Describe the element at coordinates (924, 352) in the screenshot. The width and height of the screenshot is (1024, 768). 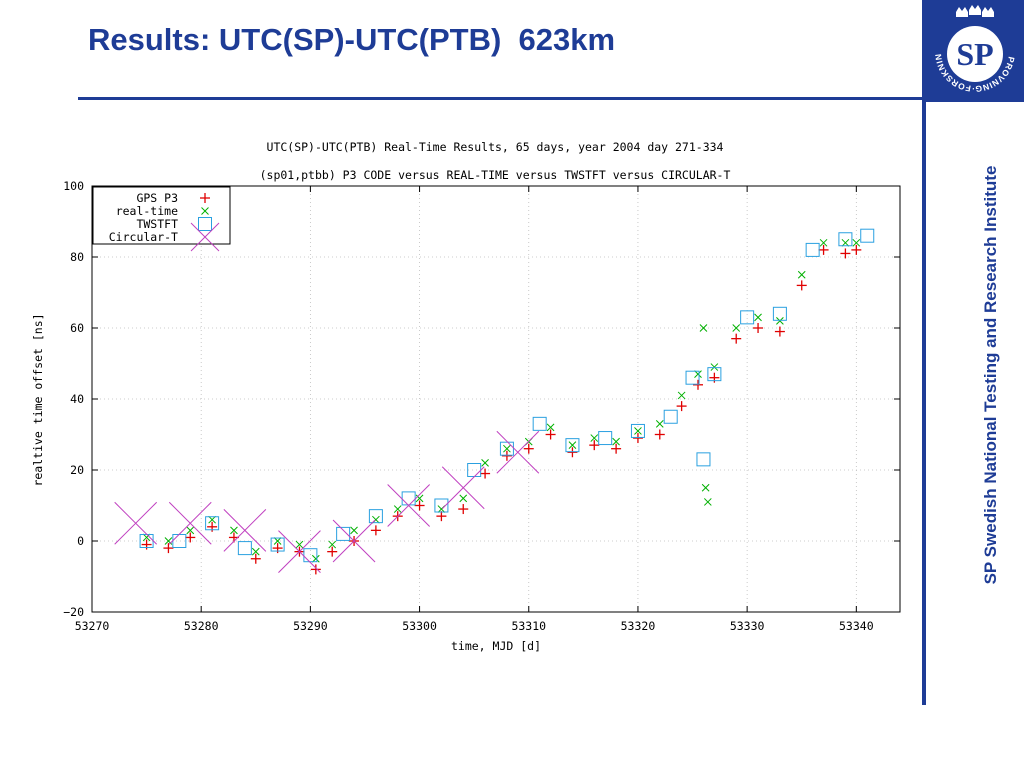
I see `side-divider` at that location.